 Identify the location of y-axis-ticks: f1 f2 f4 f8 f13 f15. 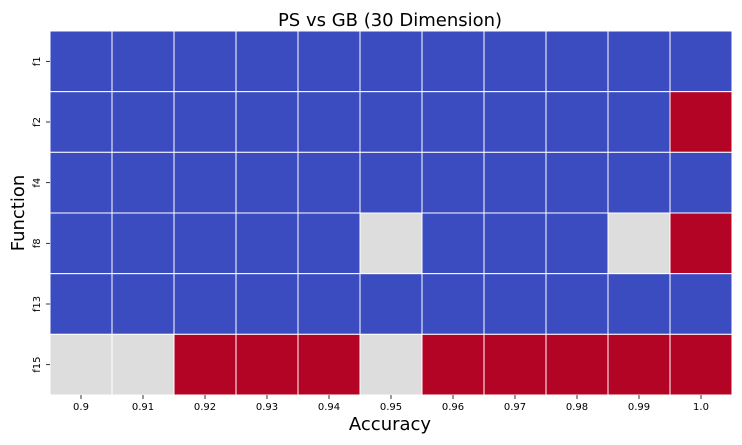
(41, 214).